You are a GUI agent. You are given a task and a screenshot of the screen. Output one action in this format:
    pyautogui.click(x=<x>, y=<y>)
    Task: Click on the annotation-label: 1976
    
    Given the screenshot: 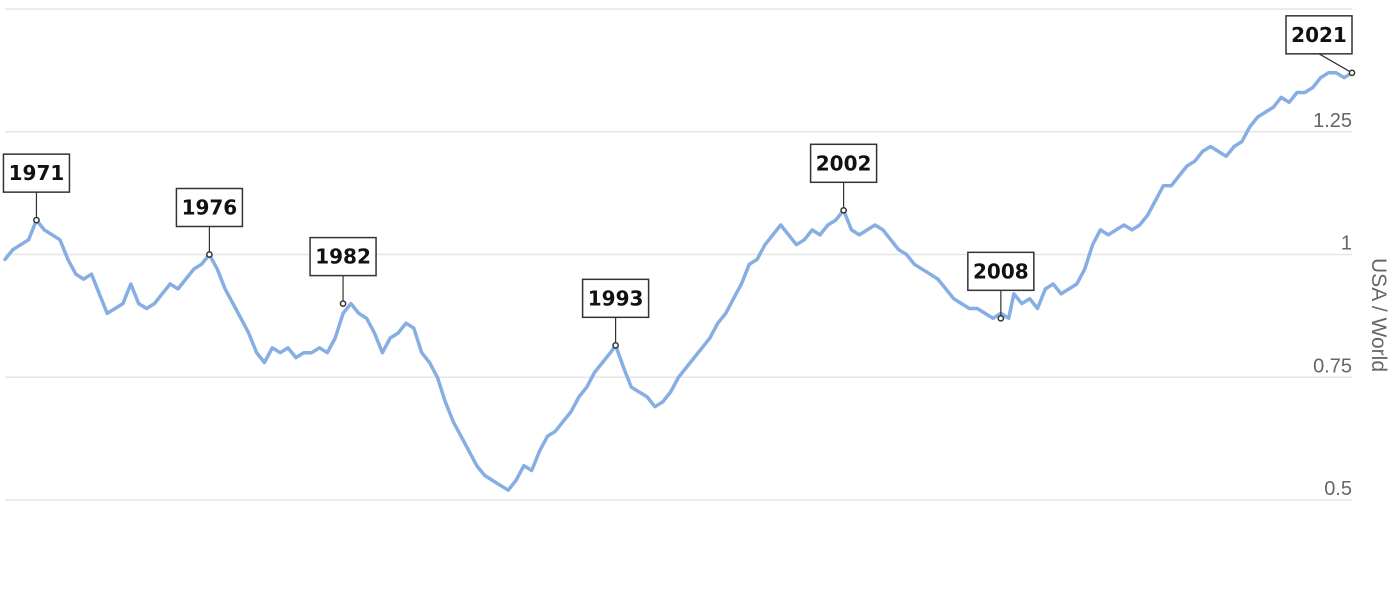 What is the action you would take?
    pyautogui.click(x=210, y=208)
    